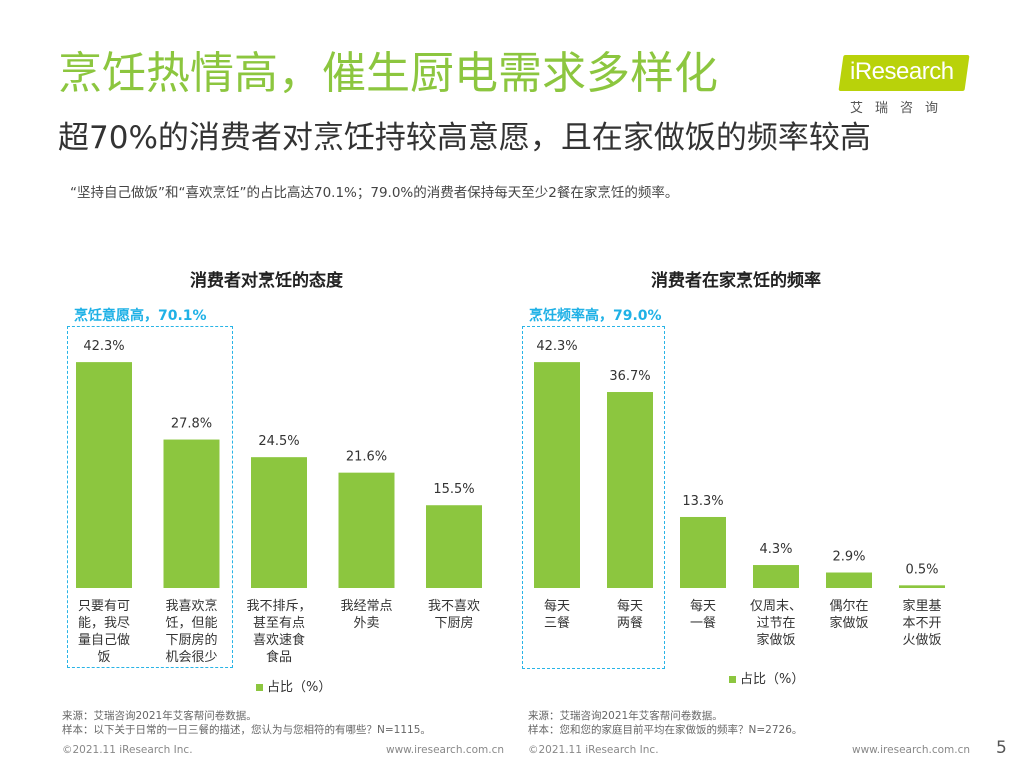  What do you see at coordinates (902, 71) in the screenshot?
I see `logo-text: iResearch` at bounding box center [902, 71].